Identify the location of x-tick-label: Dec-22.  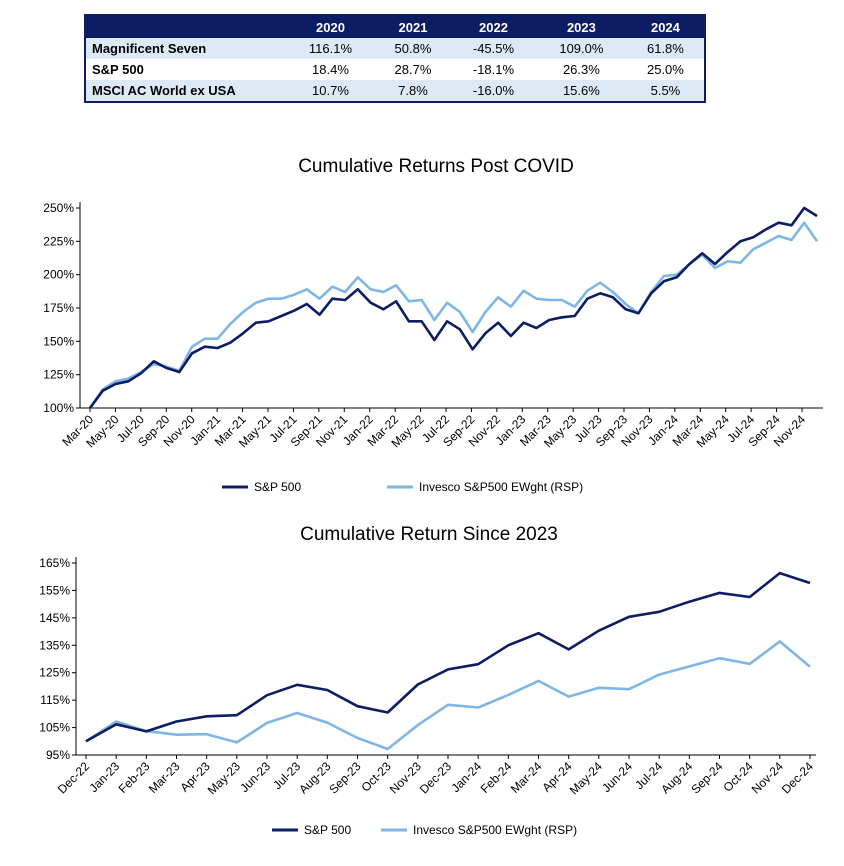
(73, 777).